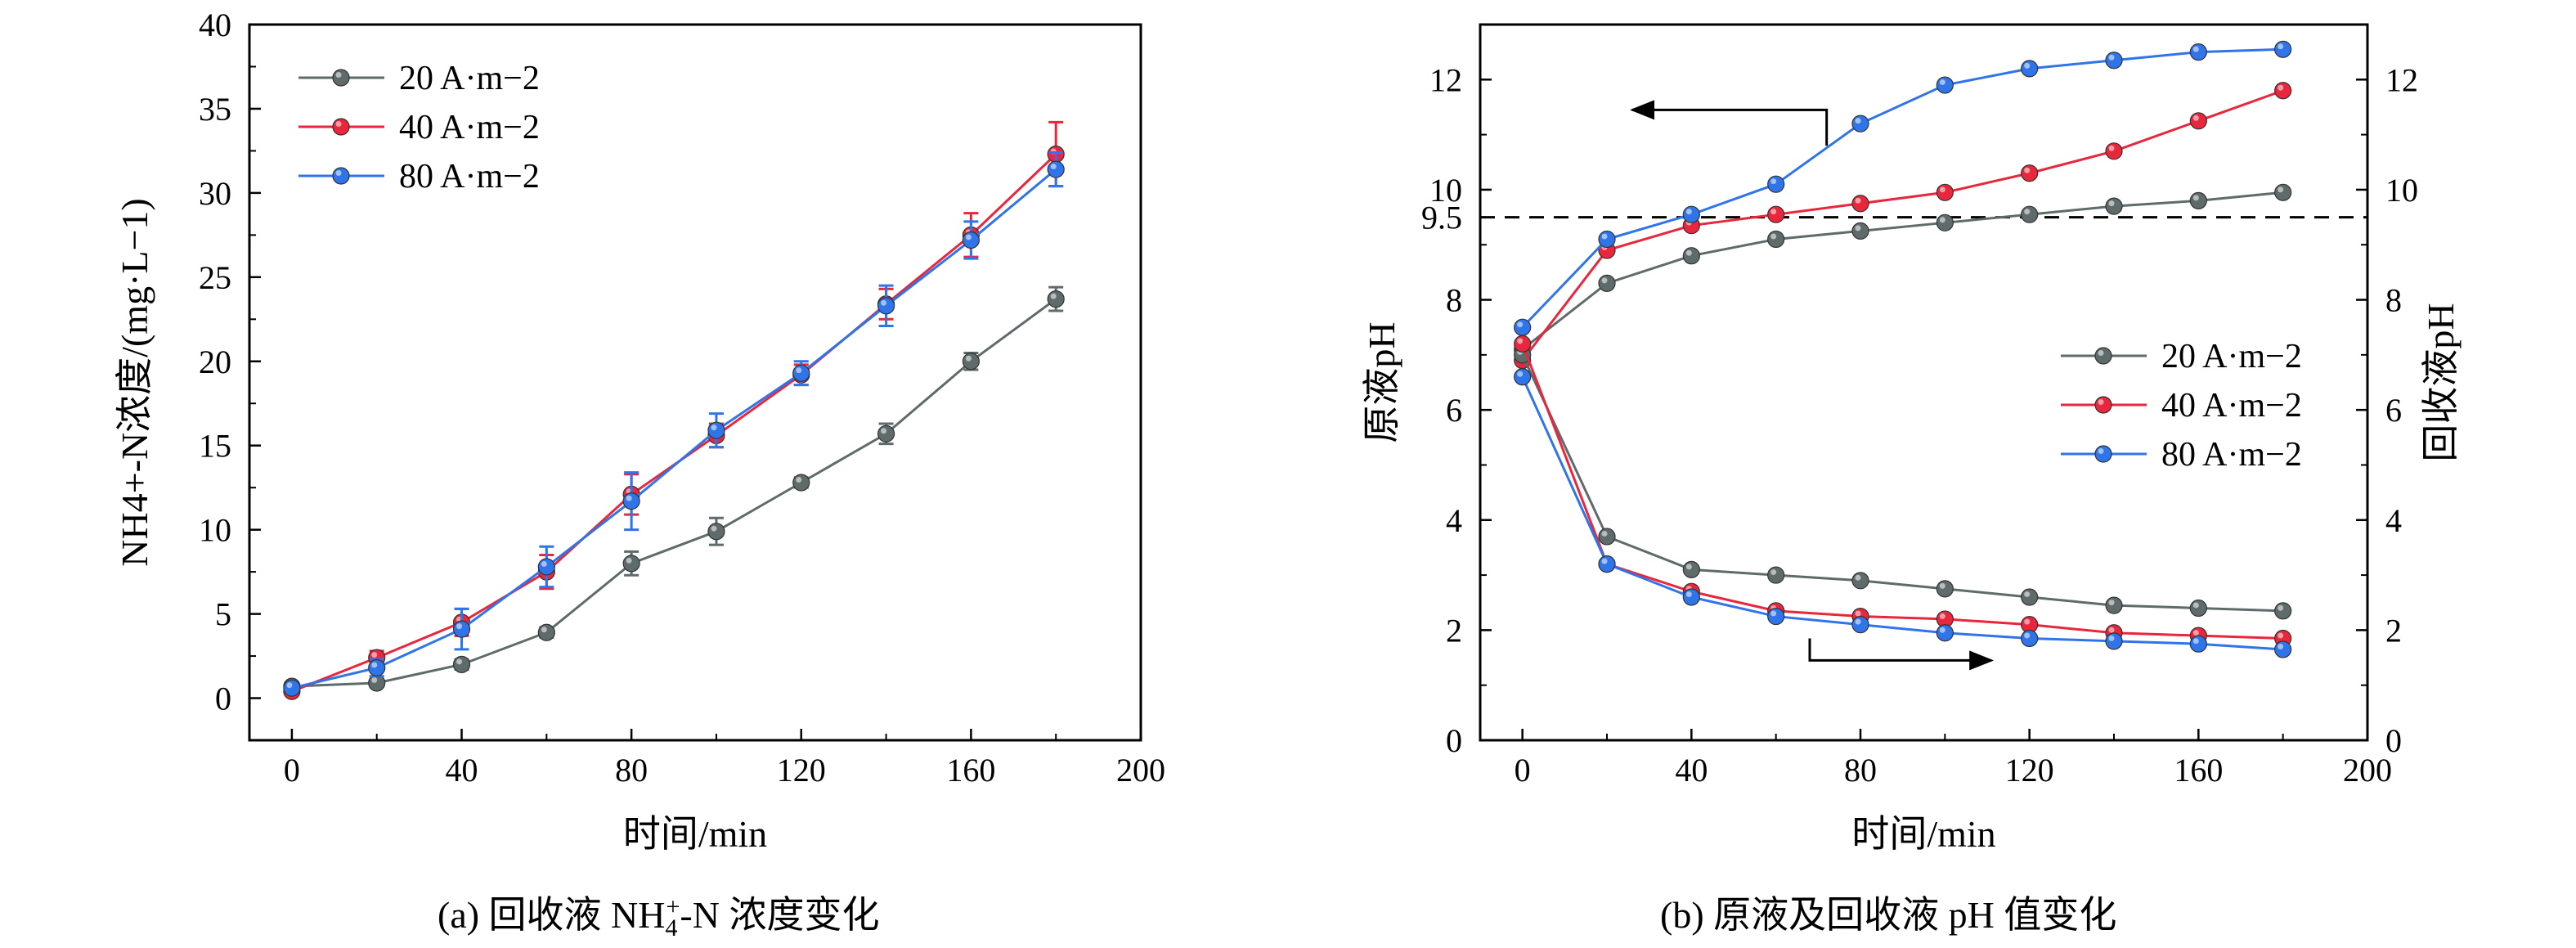 The width and height of the screenshot is (2576, 948). Describe the element at coordinates (1454, 410) in the screenshot. I see `y-tick-label-left-b: 6` at that location.